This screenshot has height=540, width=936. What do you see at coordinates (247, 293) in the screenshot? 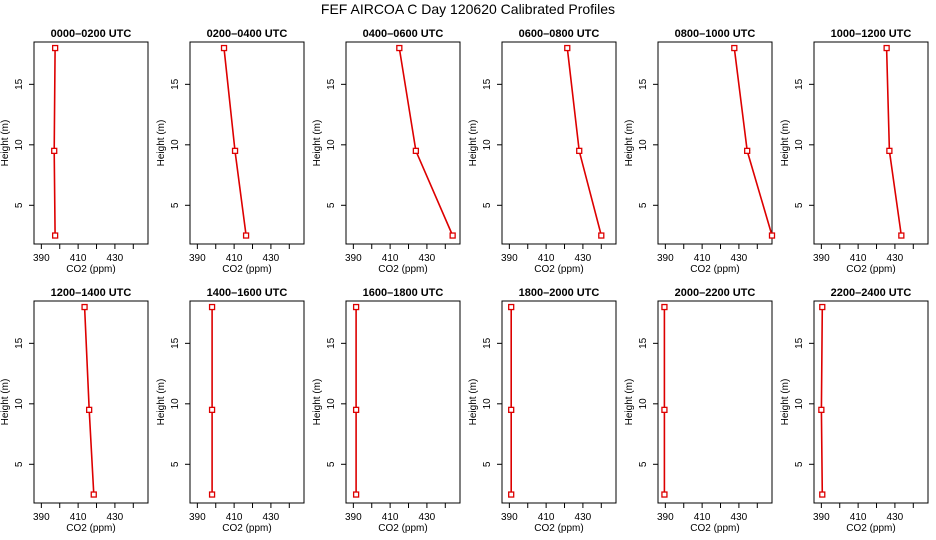
I see `panel-title: 1400–1600 UTC` at bounding box center [247, 293].